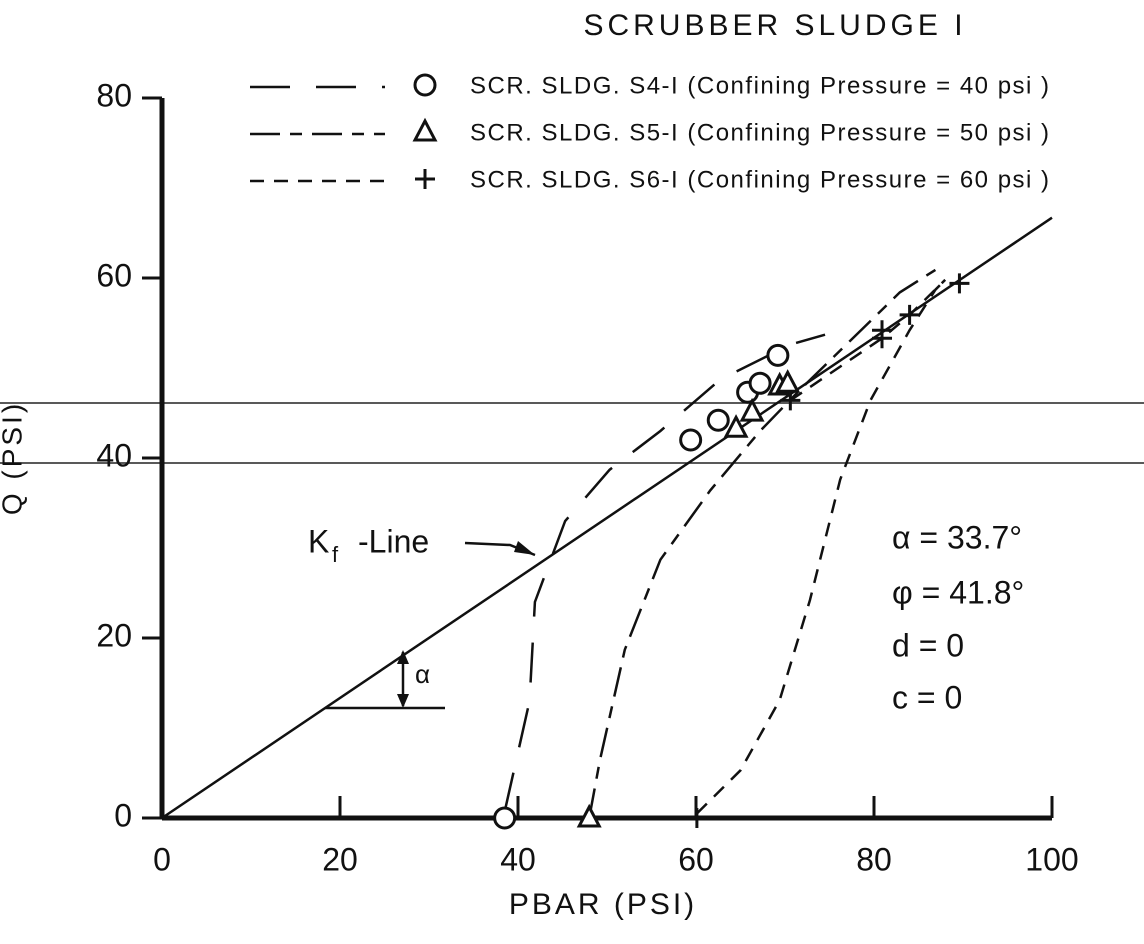 The width and height of the screenshot is (1144, 944). Describe the element at coordinates (518, 859) in the screenshot. I see `x-tick-label: 40` at that location.